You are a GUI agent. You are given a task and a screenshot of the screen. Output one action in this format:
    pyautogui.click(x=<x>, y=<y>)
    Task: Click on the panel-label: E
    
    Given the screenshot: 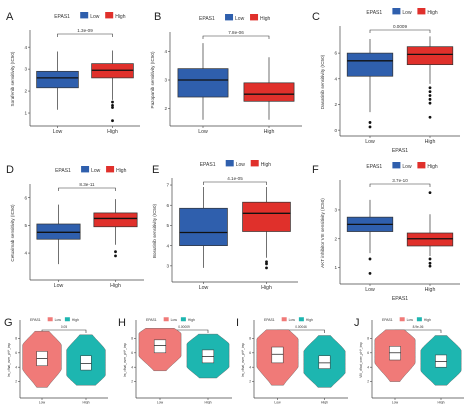 What is the action you would take?
    pyautogui.click(x=155, y=170)
    